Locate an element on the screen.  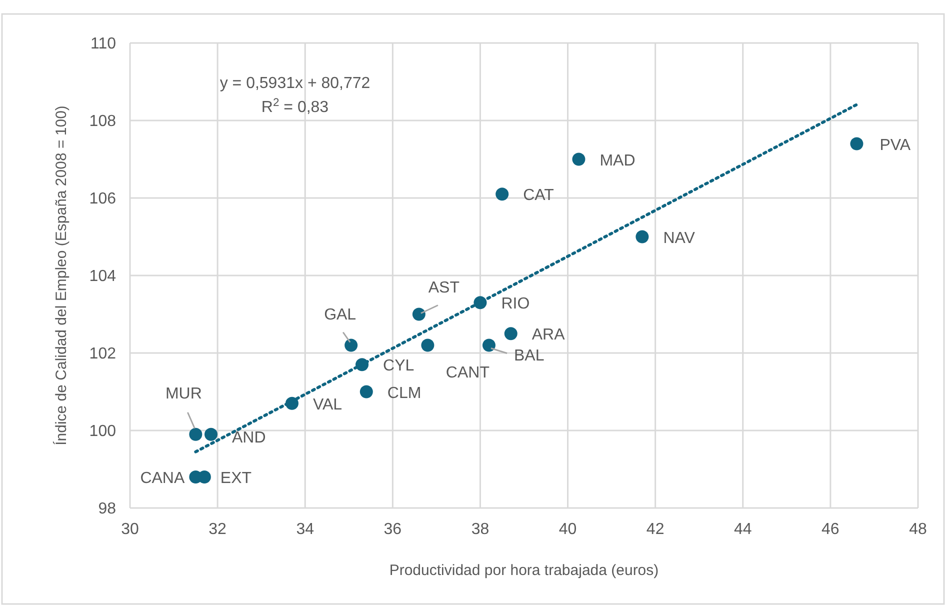
annotation: MAD is located at coordinates (618, 161).